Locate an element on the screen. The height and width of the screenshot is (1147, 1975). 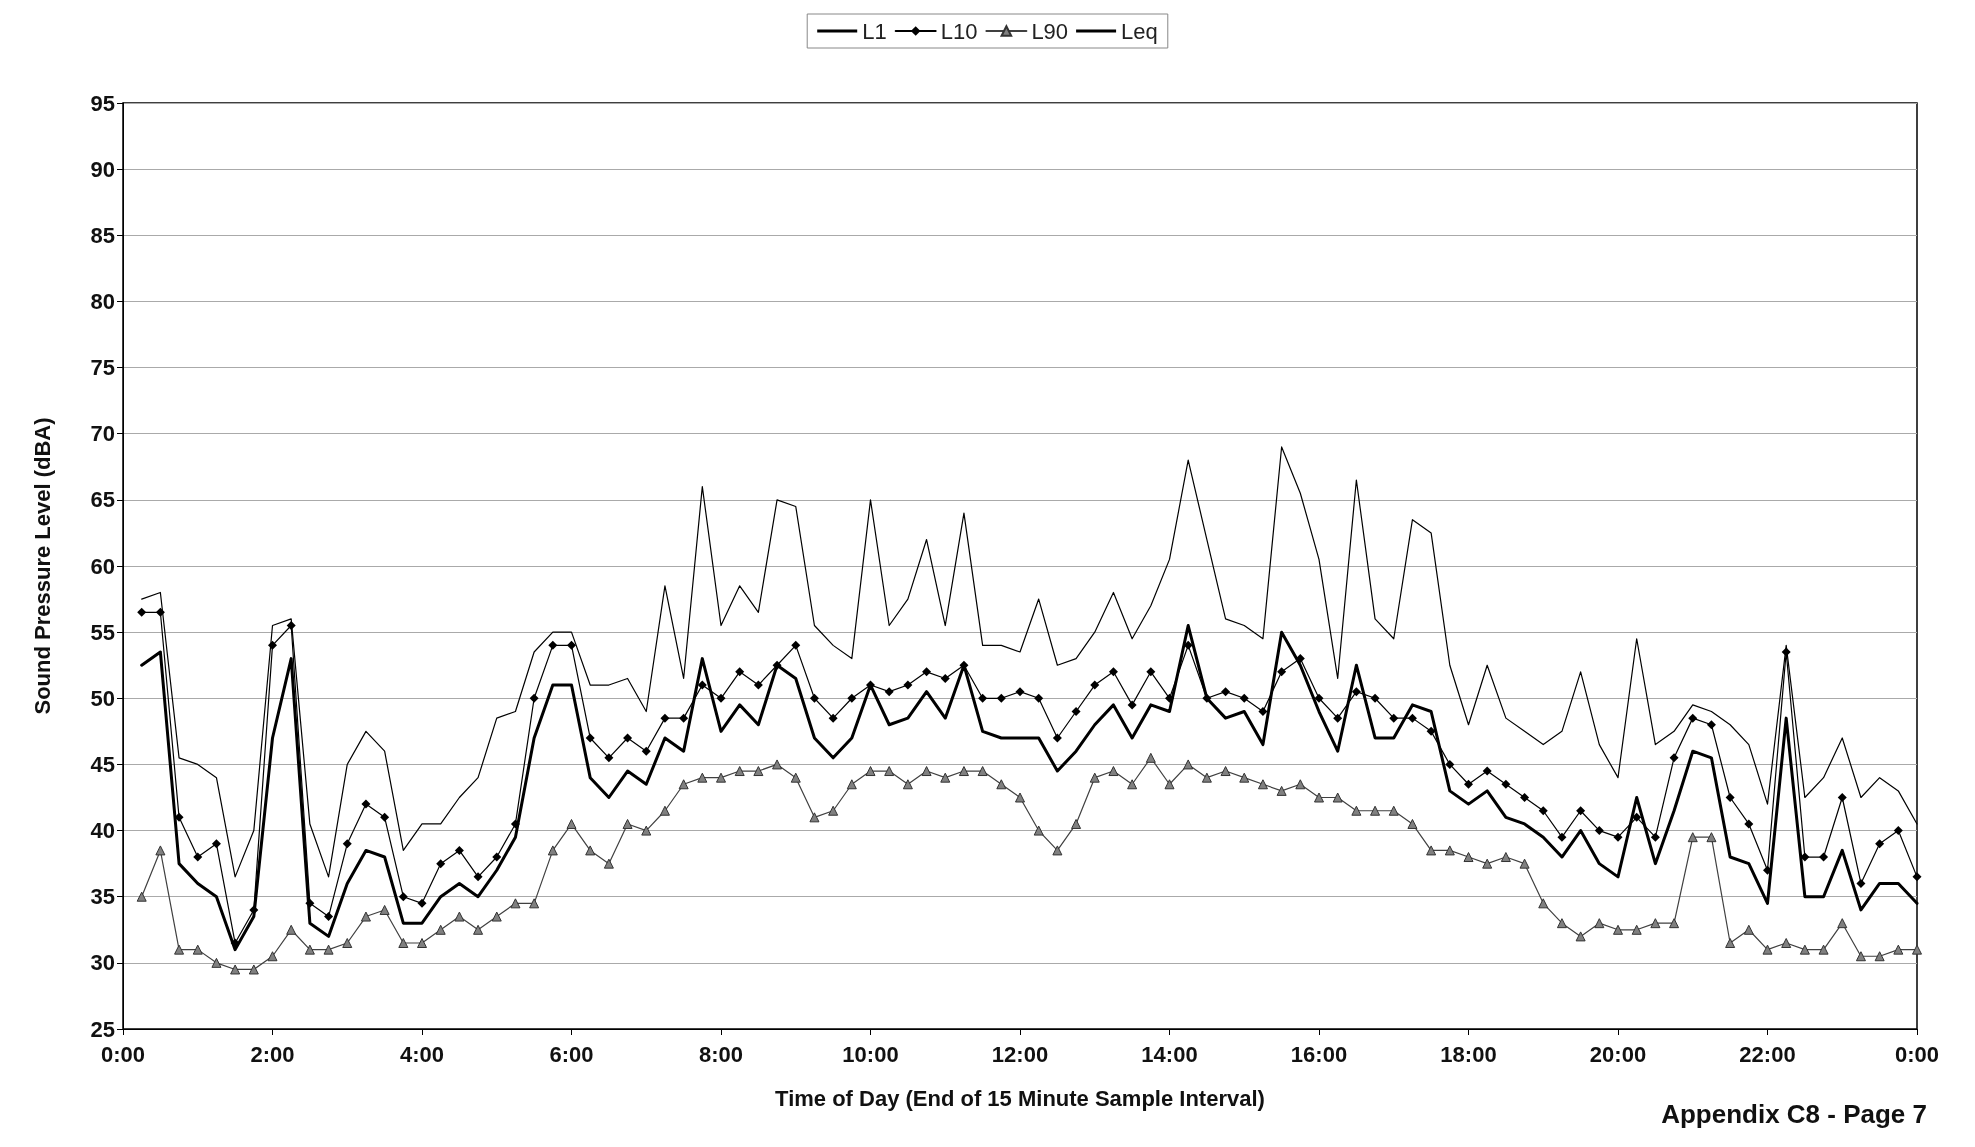
x-tick-label: 16:00 is located at coordinates (1319, 1054).